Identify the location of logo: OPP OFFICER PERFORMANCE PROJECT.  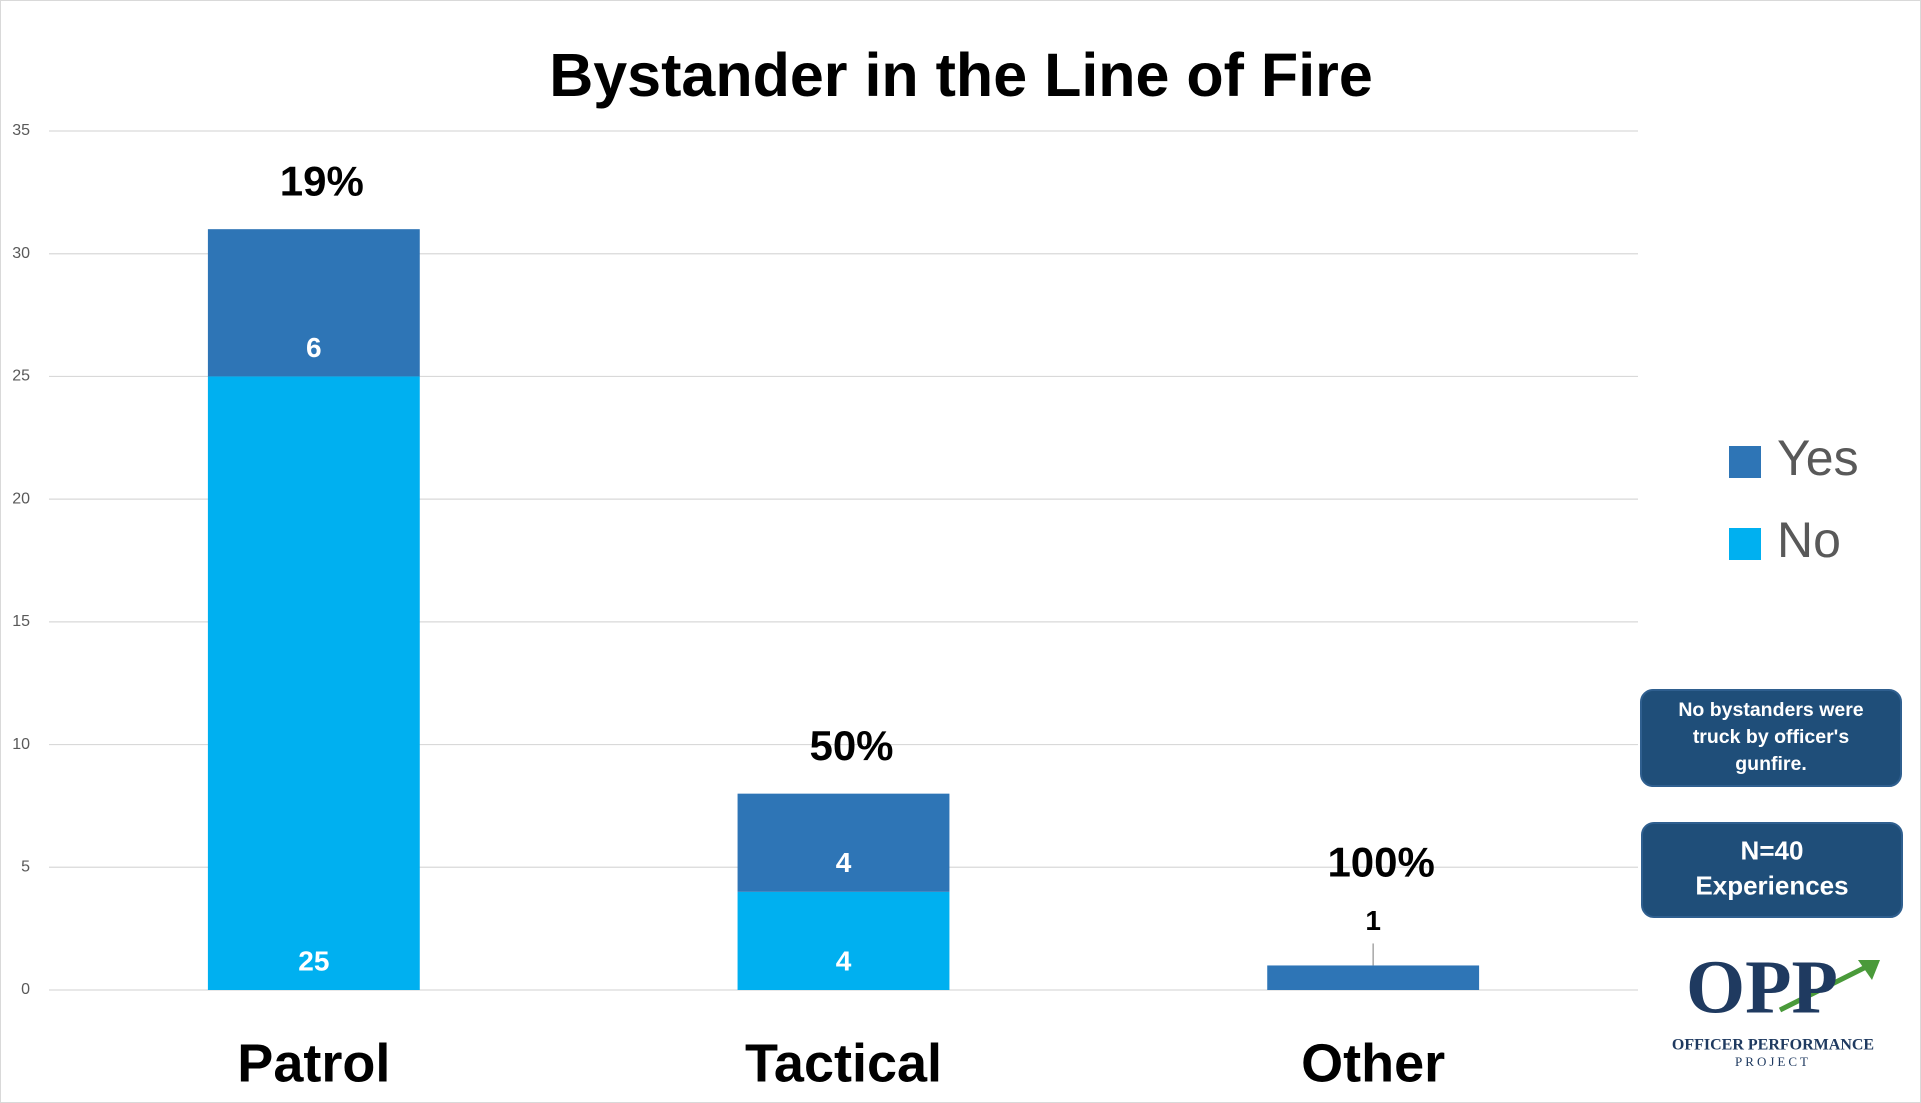
(1776, 1007).